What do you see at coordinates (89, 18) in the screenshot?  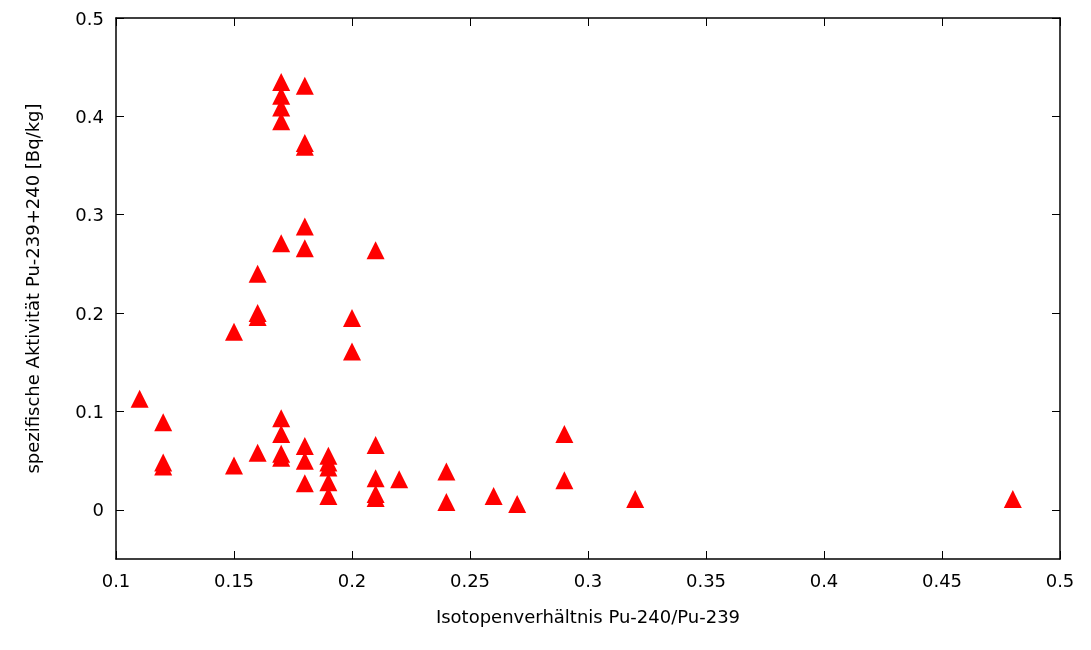 I see `y-tick-label: 0.5` at bounding box center [89, 18].